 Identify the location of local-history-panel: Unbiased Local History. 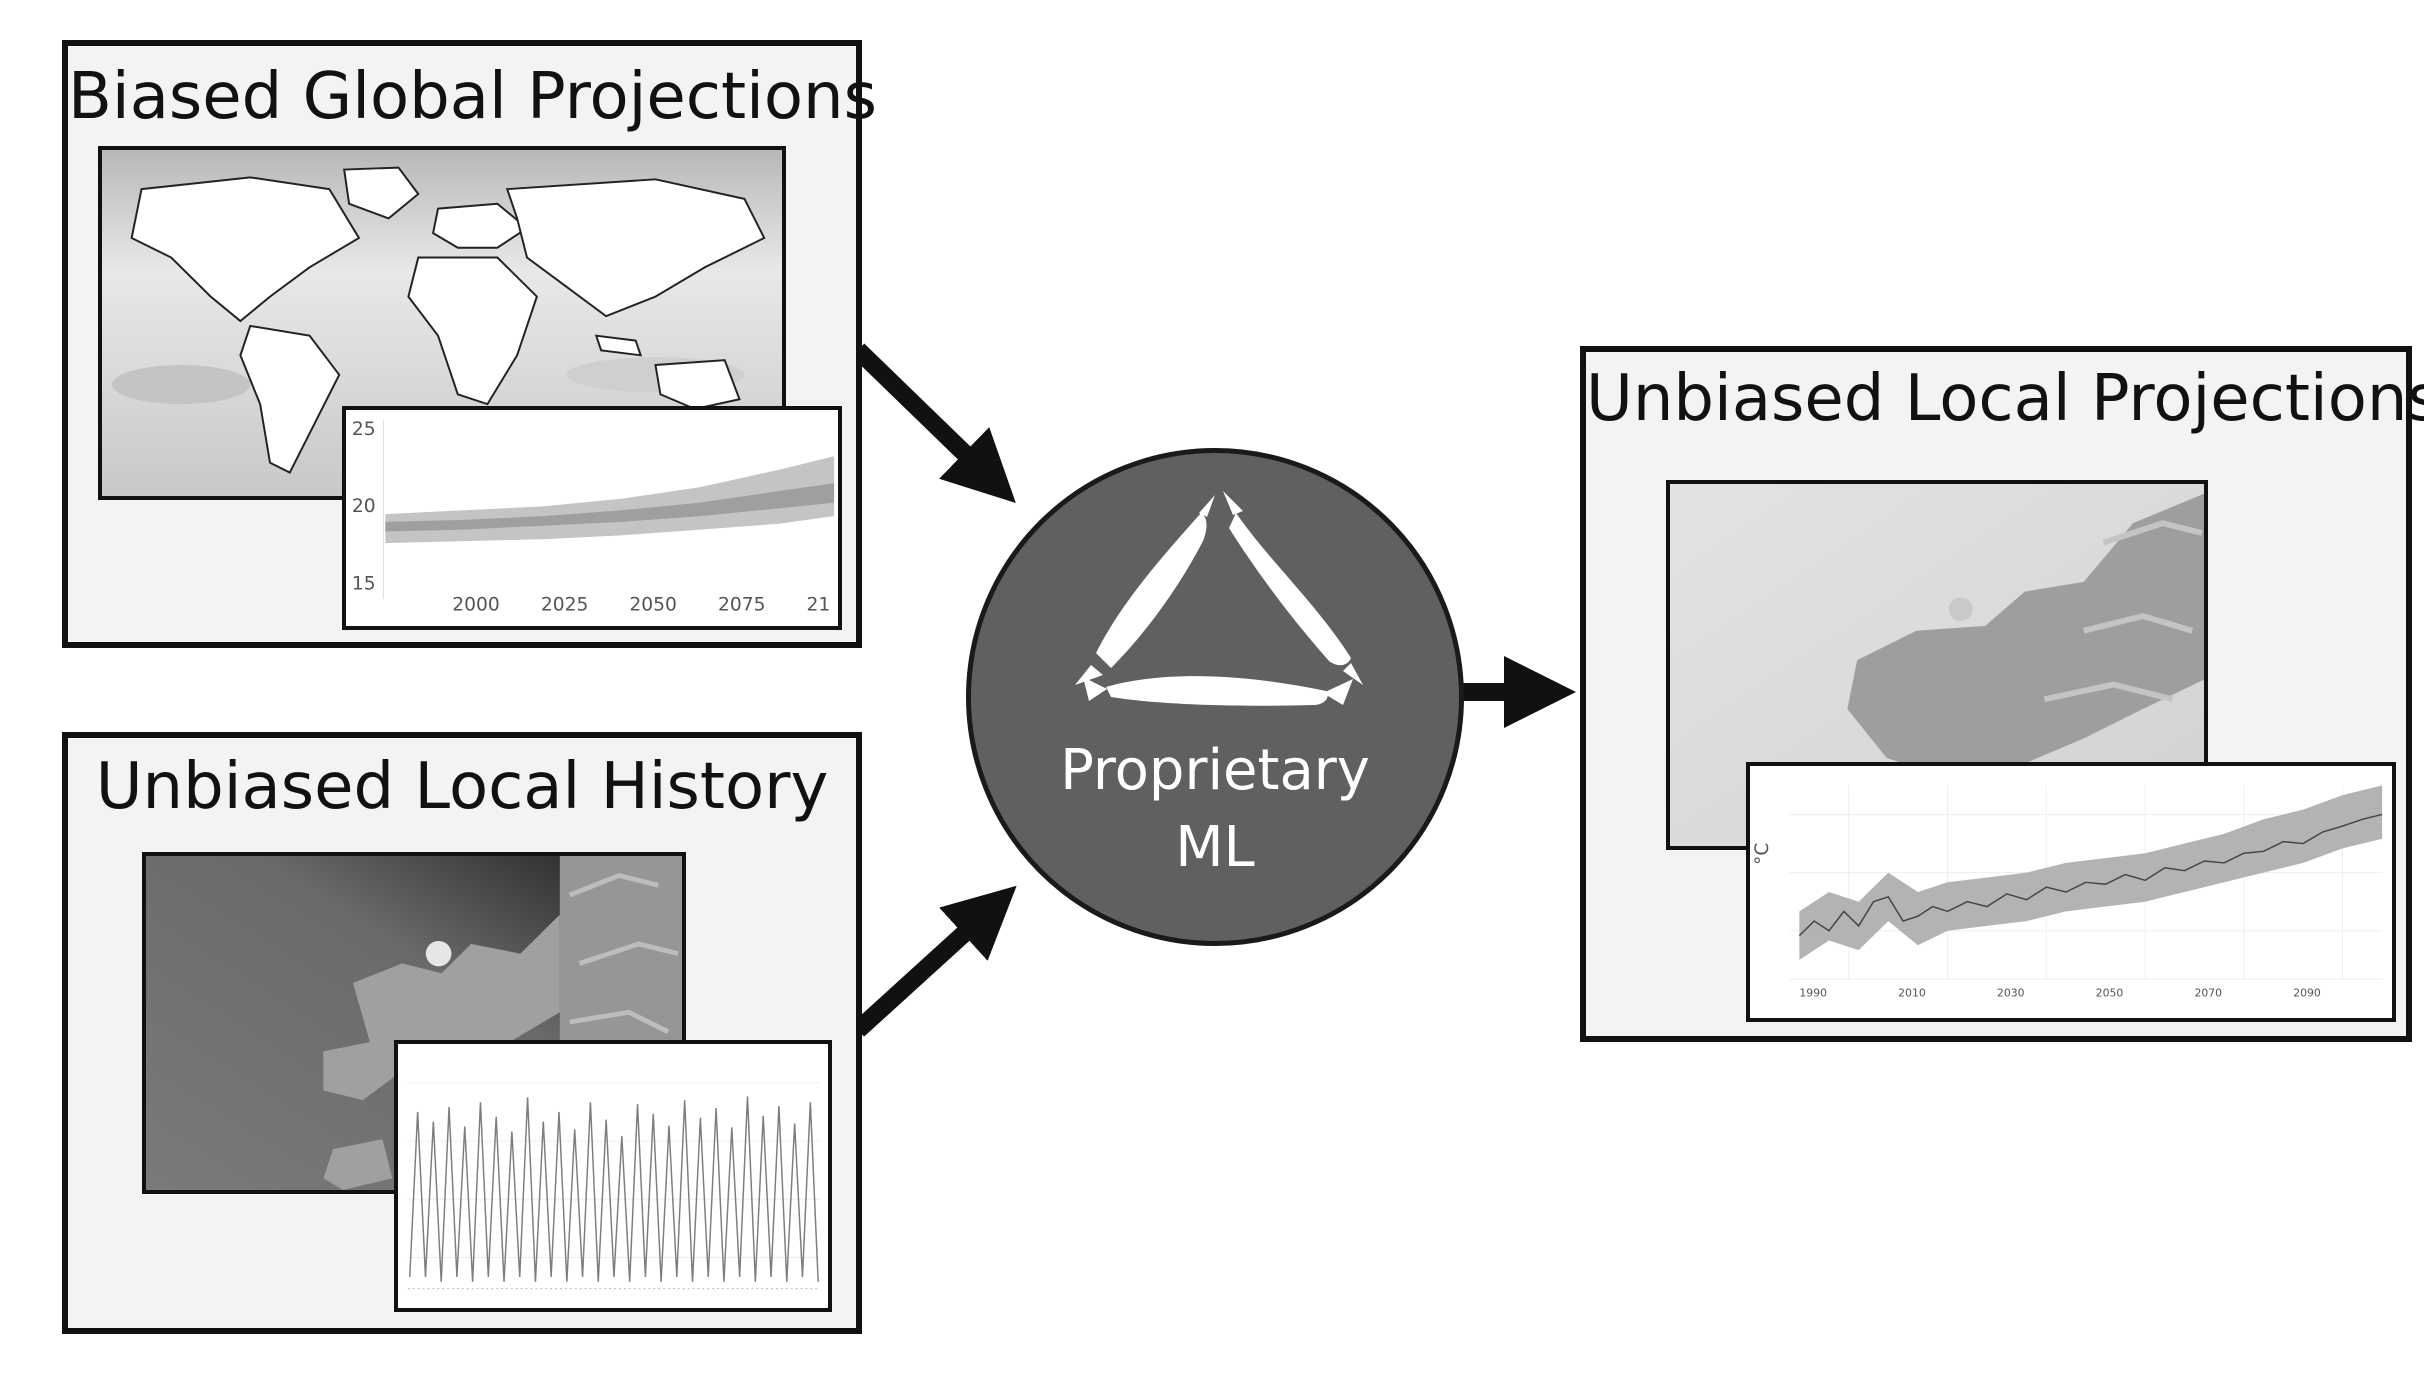
(462, 1033).